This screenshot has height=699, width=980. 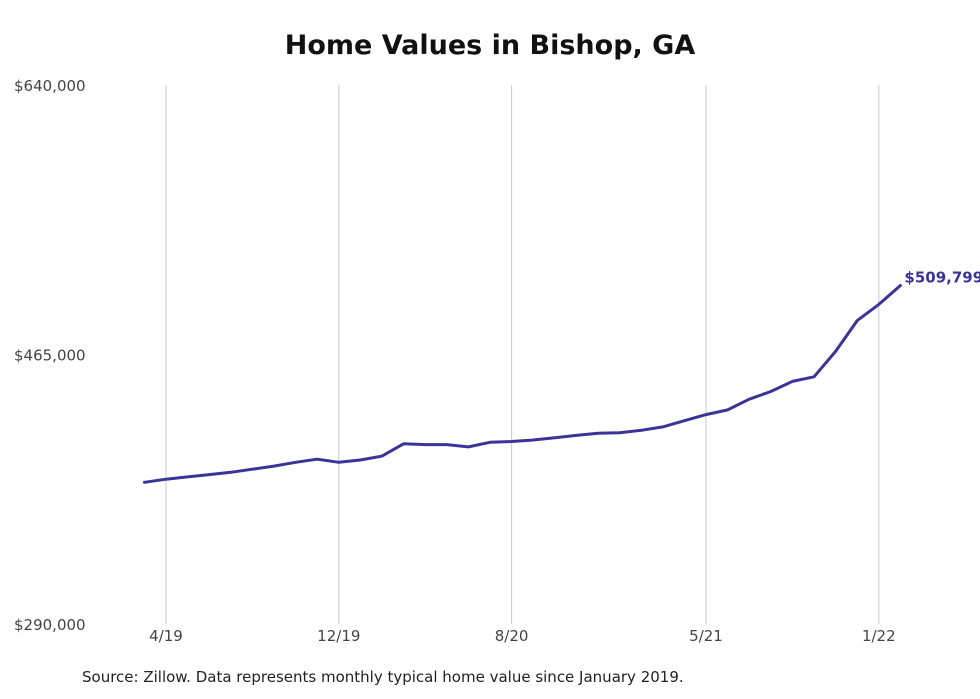 What do you see at coordinates (50, 356) in the screenshot?
I see `y-tick-label: $465,000` at bounding box center [50, 356].